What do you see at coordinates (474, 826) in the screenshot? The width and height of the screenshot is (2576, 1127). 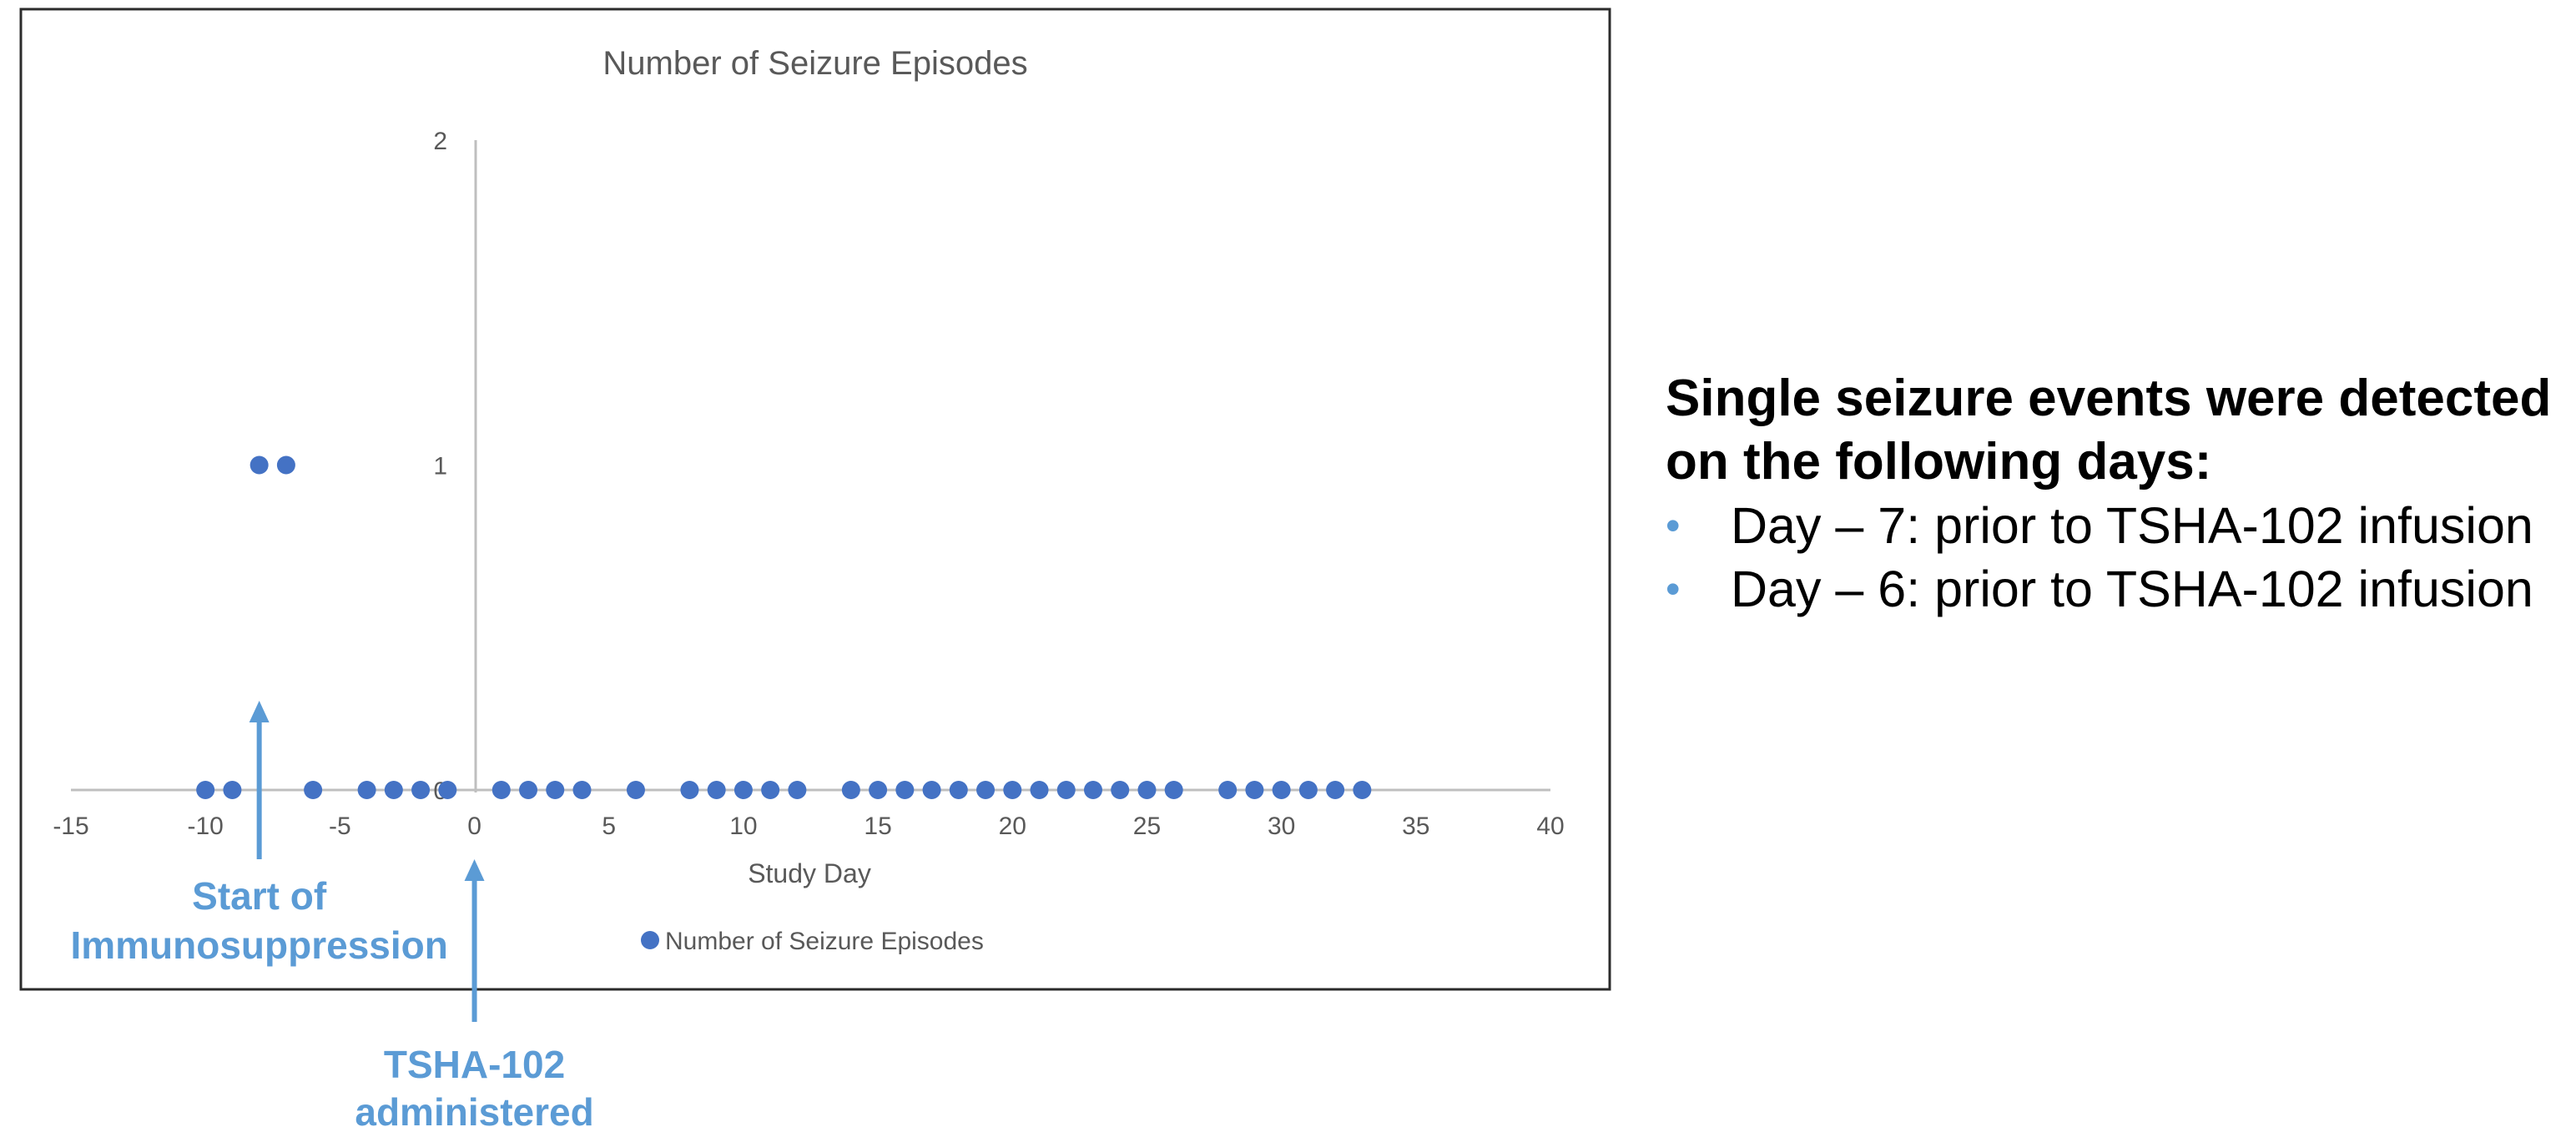 I see `x-tick-label: 0` at bounding box center [474, 826].